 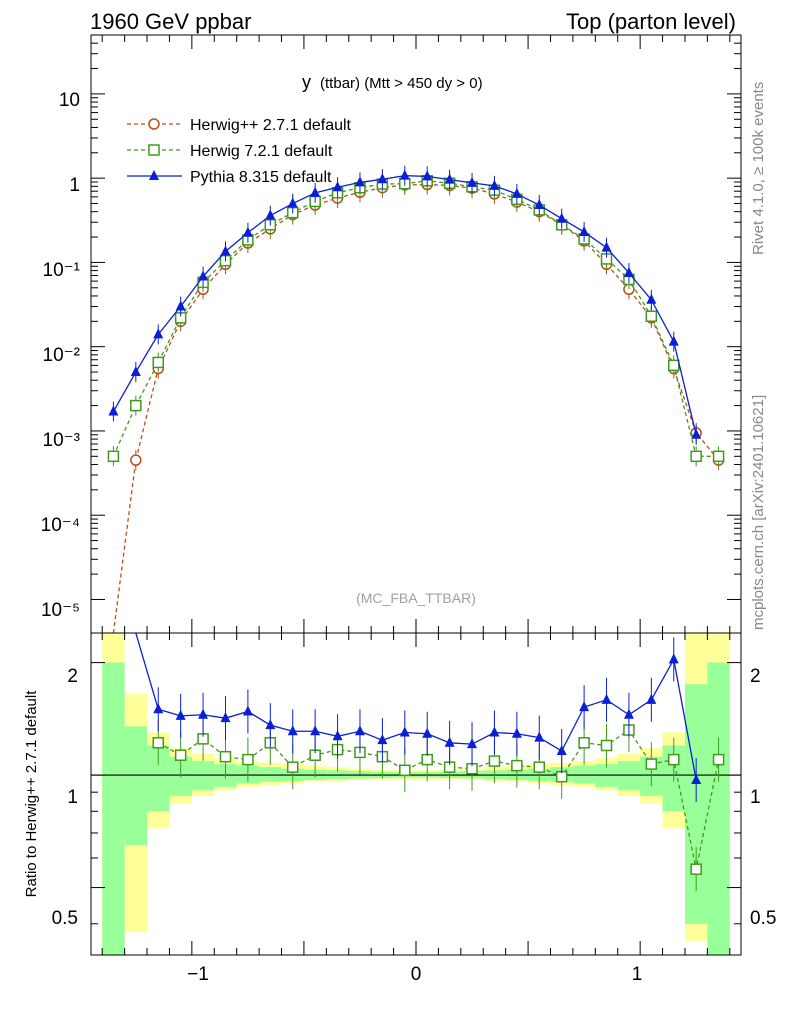 I want to click on legend-circle-marker, so click(x=154, y=124).